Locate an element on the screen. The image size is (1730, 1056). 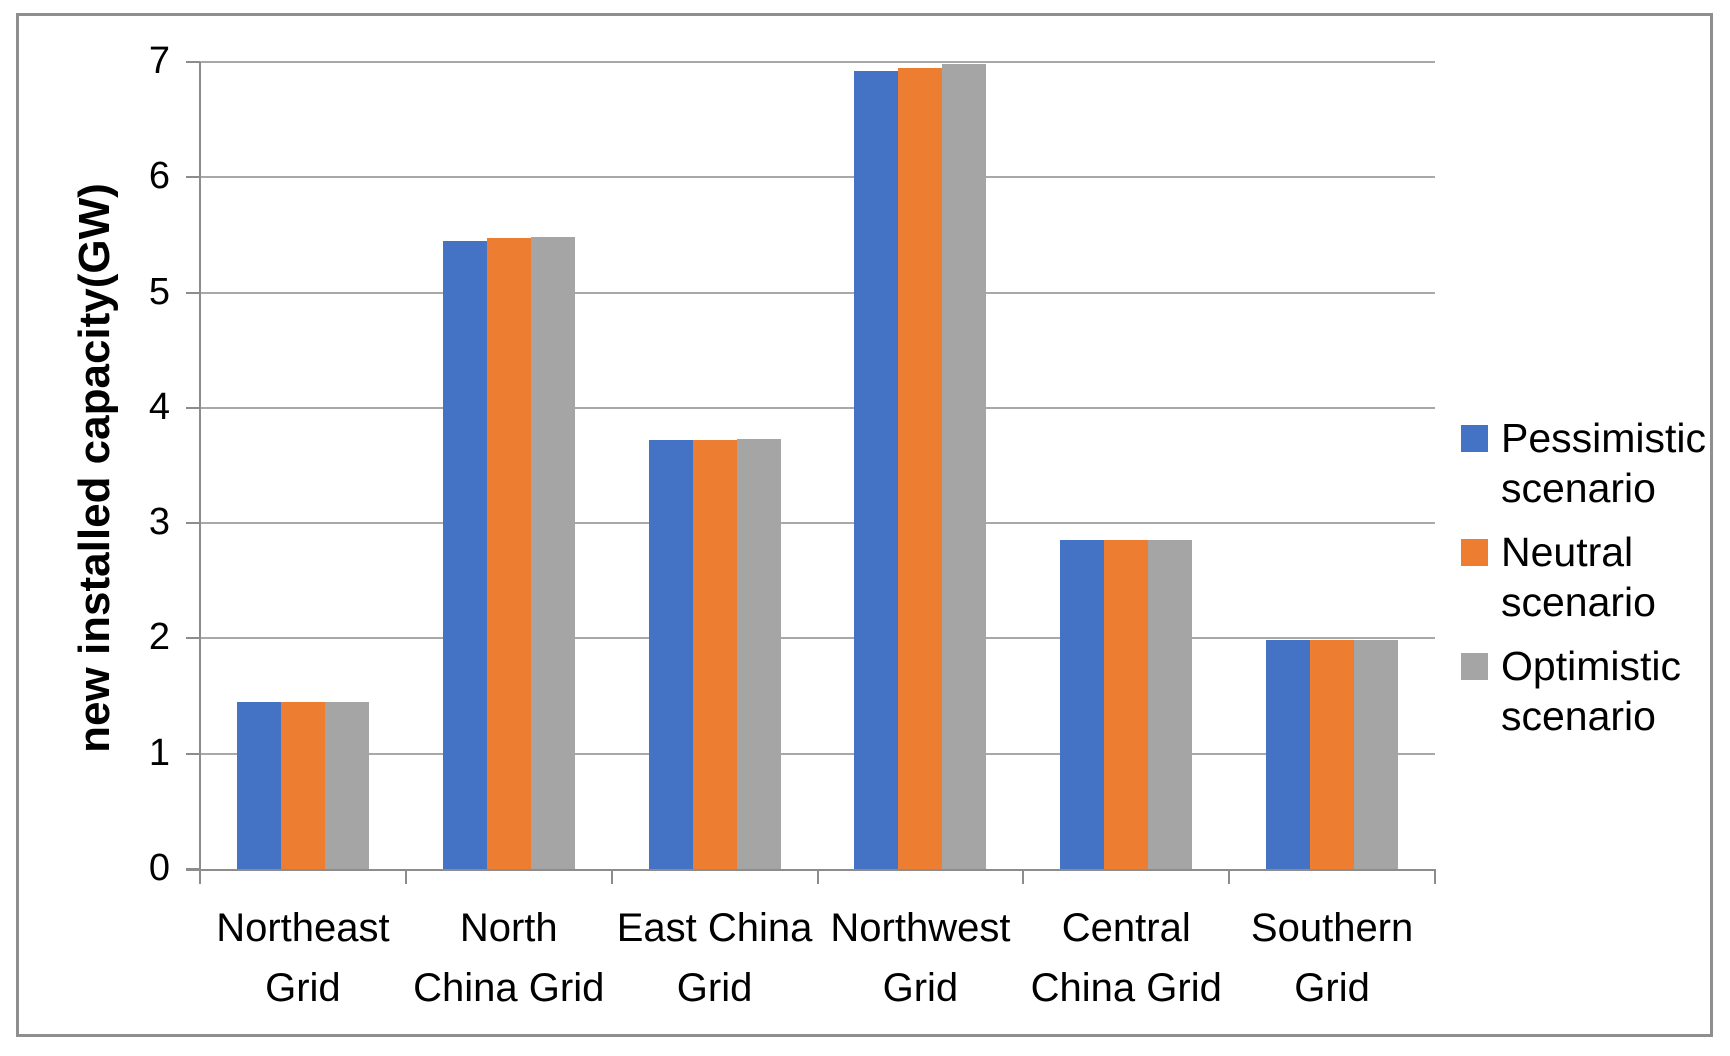
legend-item: Pessimistic scenario is located at coordinates (1583, 463).